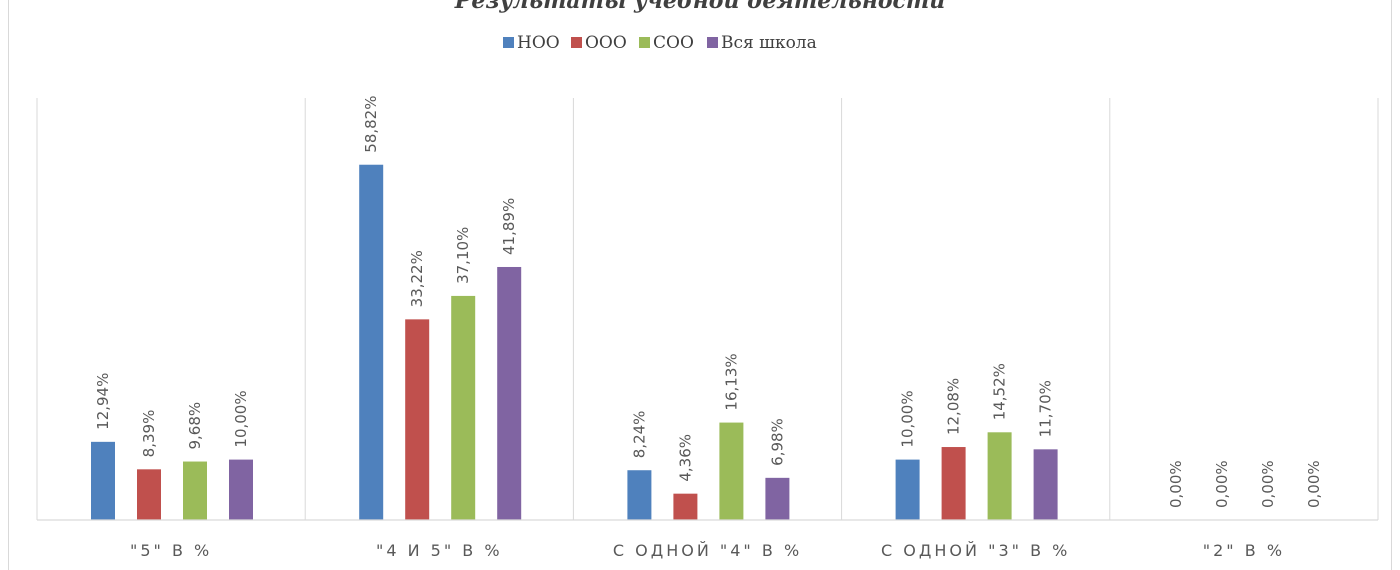 Image resolution: width=1400 pixels, height=570 pixels. I want to click on chart-title: Результаты учебной деятельности, so click(699, 7).